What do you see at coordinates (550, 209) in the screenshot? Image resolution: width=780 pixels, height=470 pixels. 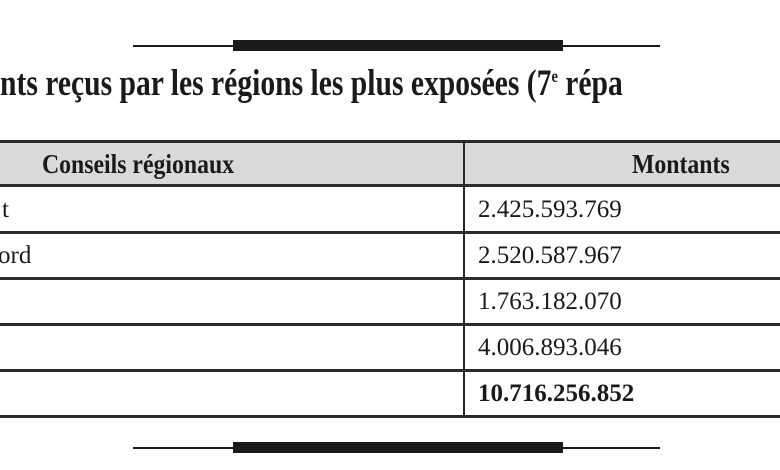 I see `amount-cell: 2.425.593.769` at bounding box center [550, 209].